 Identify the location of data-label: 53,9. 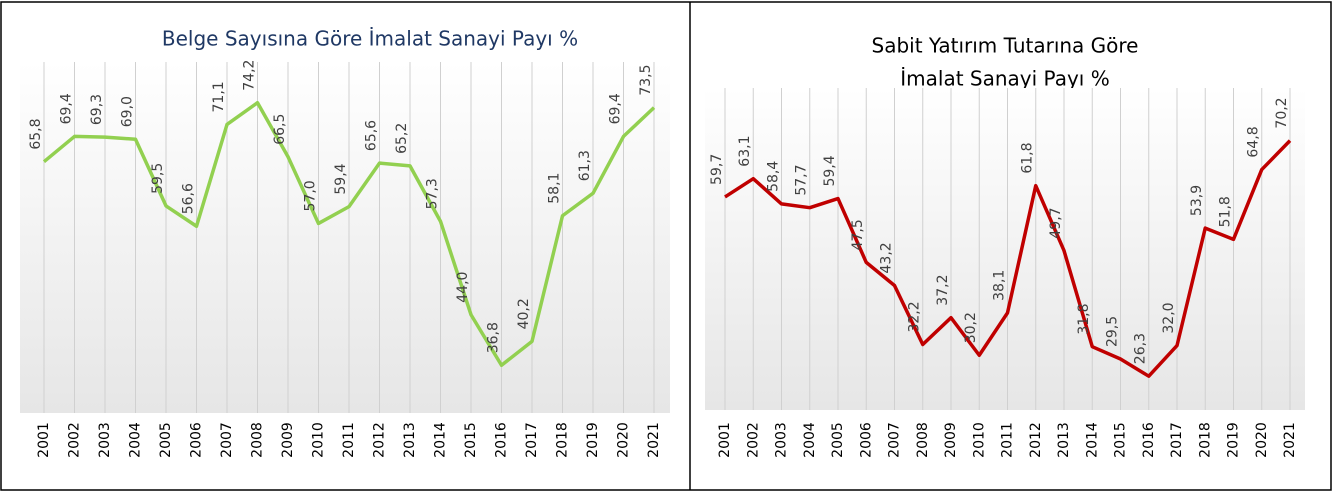
(1197, 200).